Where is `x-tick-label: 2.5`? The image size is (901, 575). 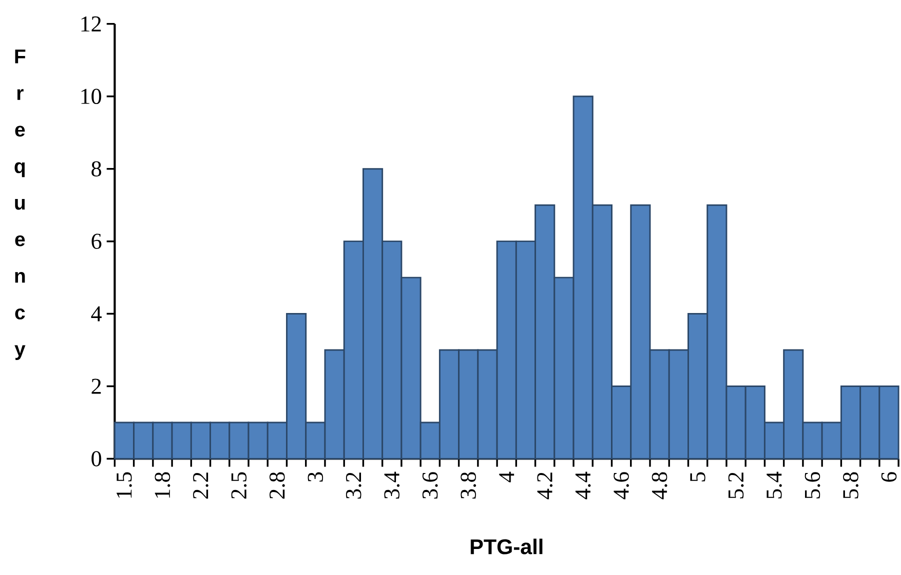
x-tick-label: 2.5 is located at coordinates (239, 485).